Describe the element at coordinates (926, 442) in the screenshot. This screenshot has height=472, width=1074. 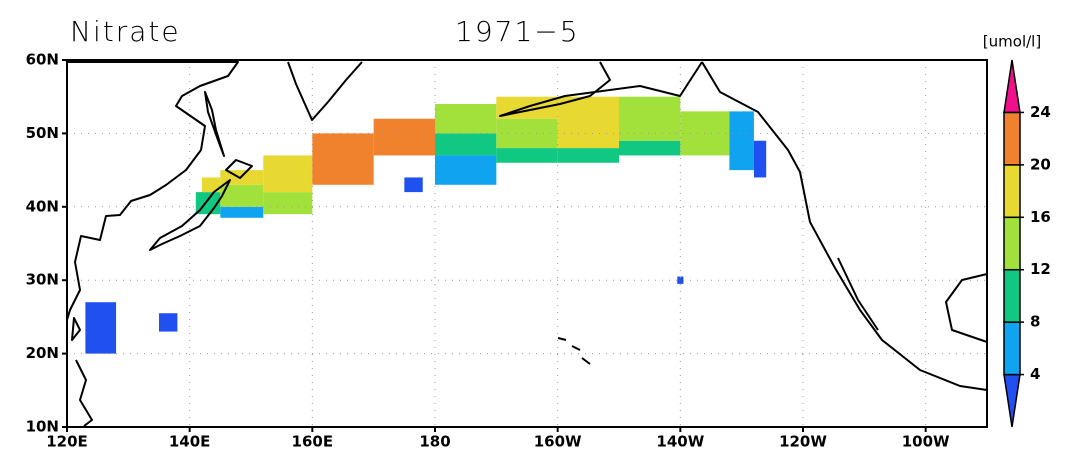
I see `x-tick-label: 100W` at that location.